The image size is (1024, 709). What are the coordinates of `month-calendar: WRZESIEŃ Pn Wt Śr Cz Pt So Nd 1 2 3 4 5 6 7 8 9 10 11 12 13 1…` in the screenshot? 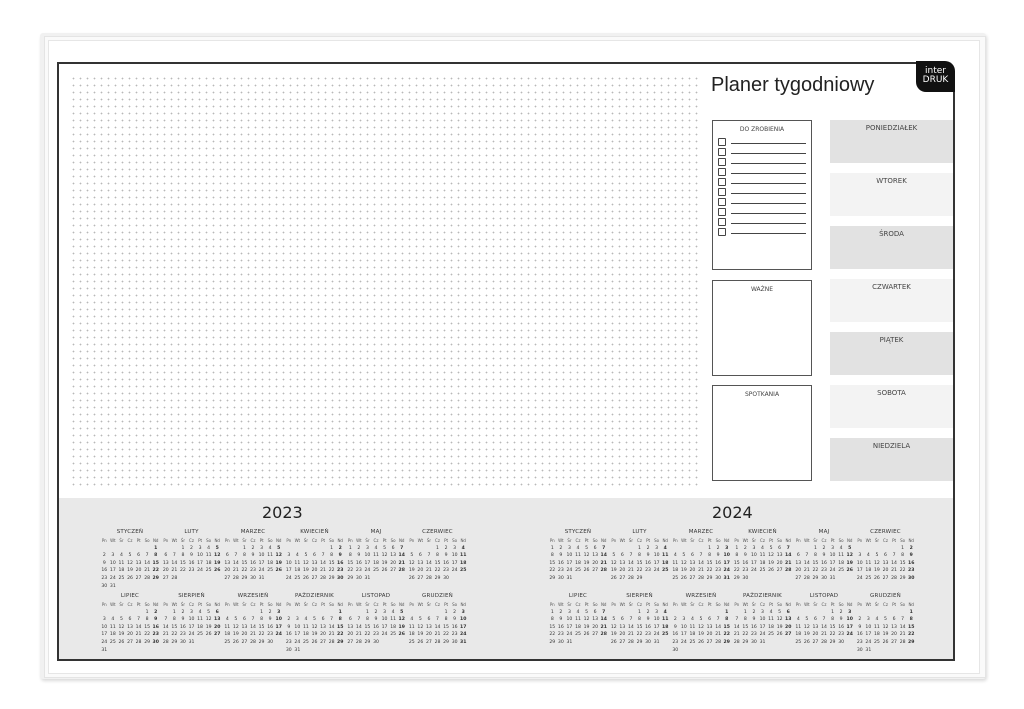 It's located at (701, 623).